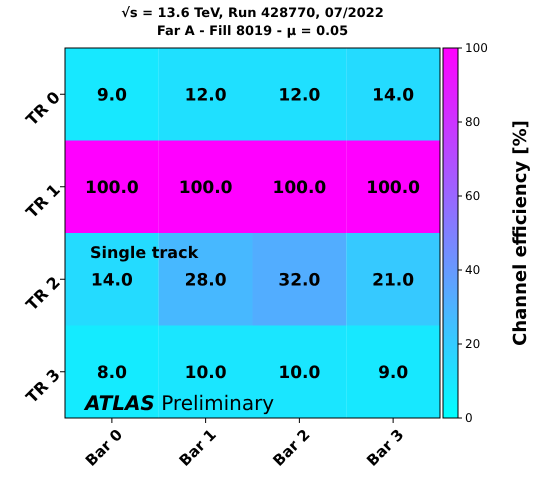 The height and width of the screenshot is (486, 539). Describe the element at coordinates (393, 280) in the screenshot. I see `data-label: 21.0` at that location.